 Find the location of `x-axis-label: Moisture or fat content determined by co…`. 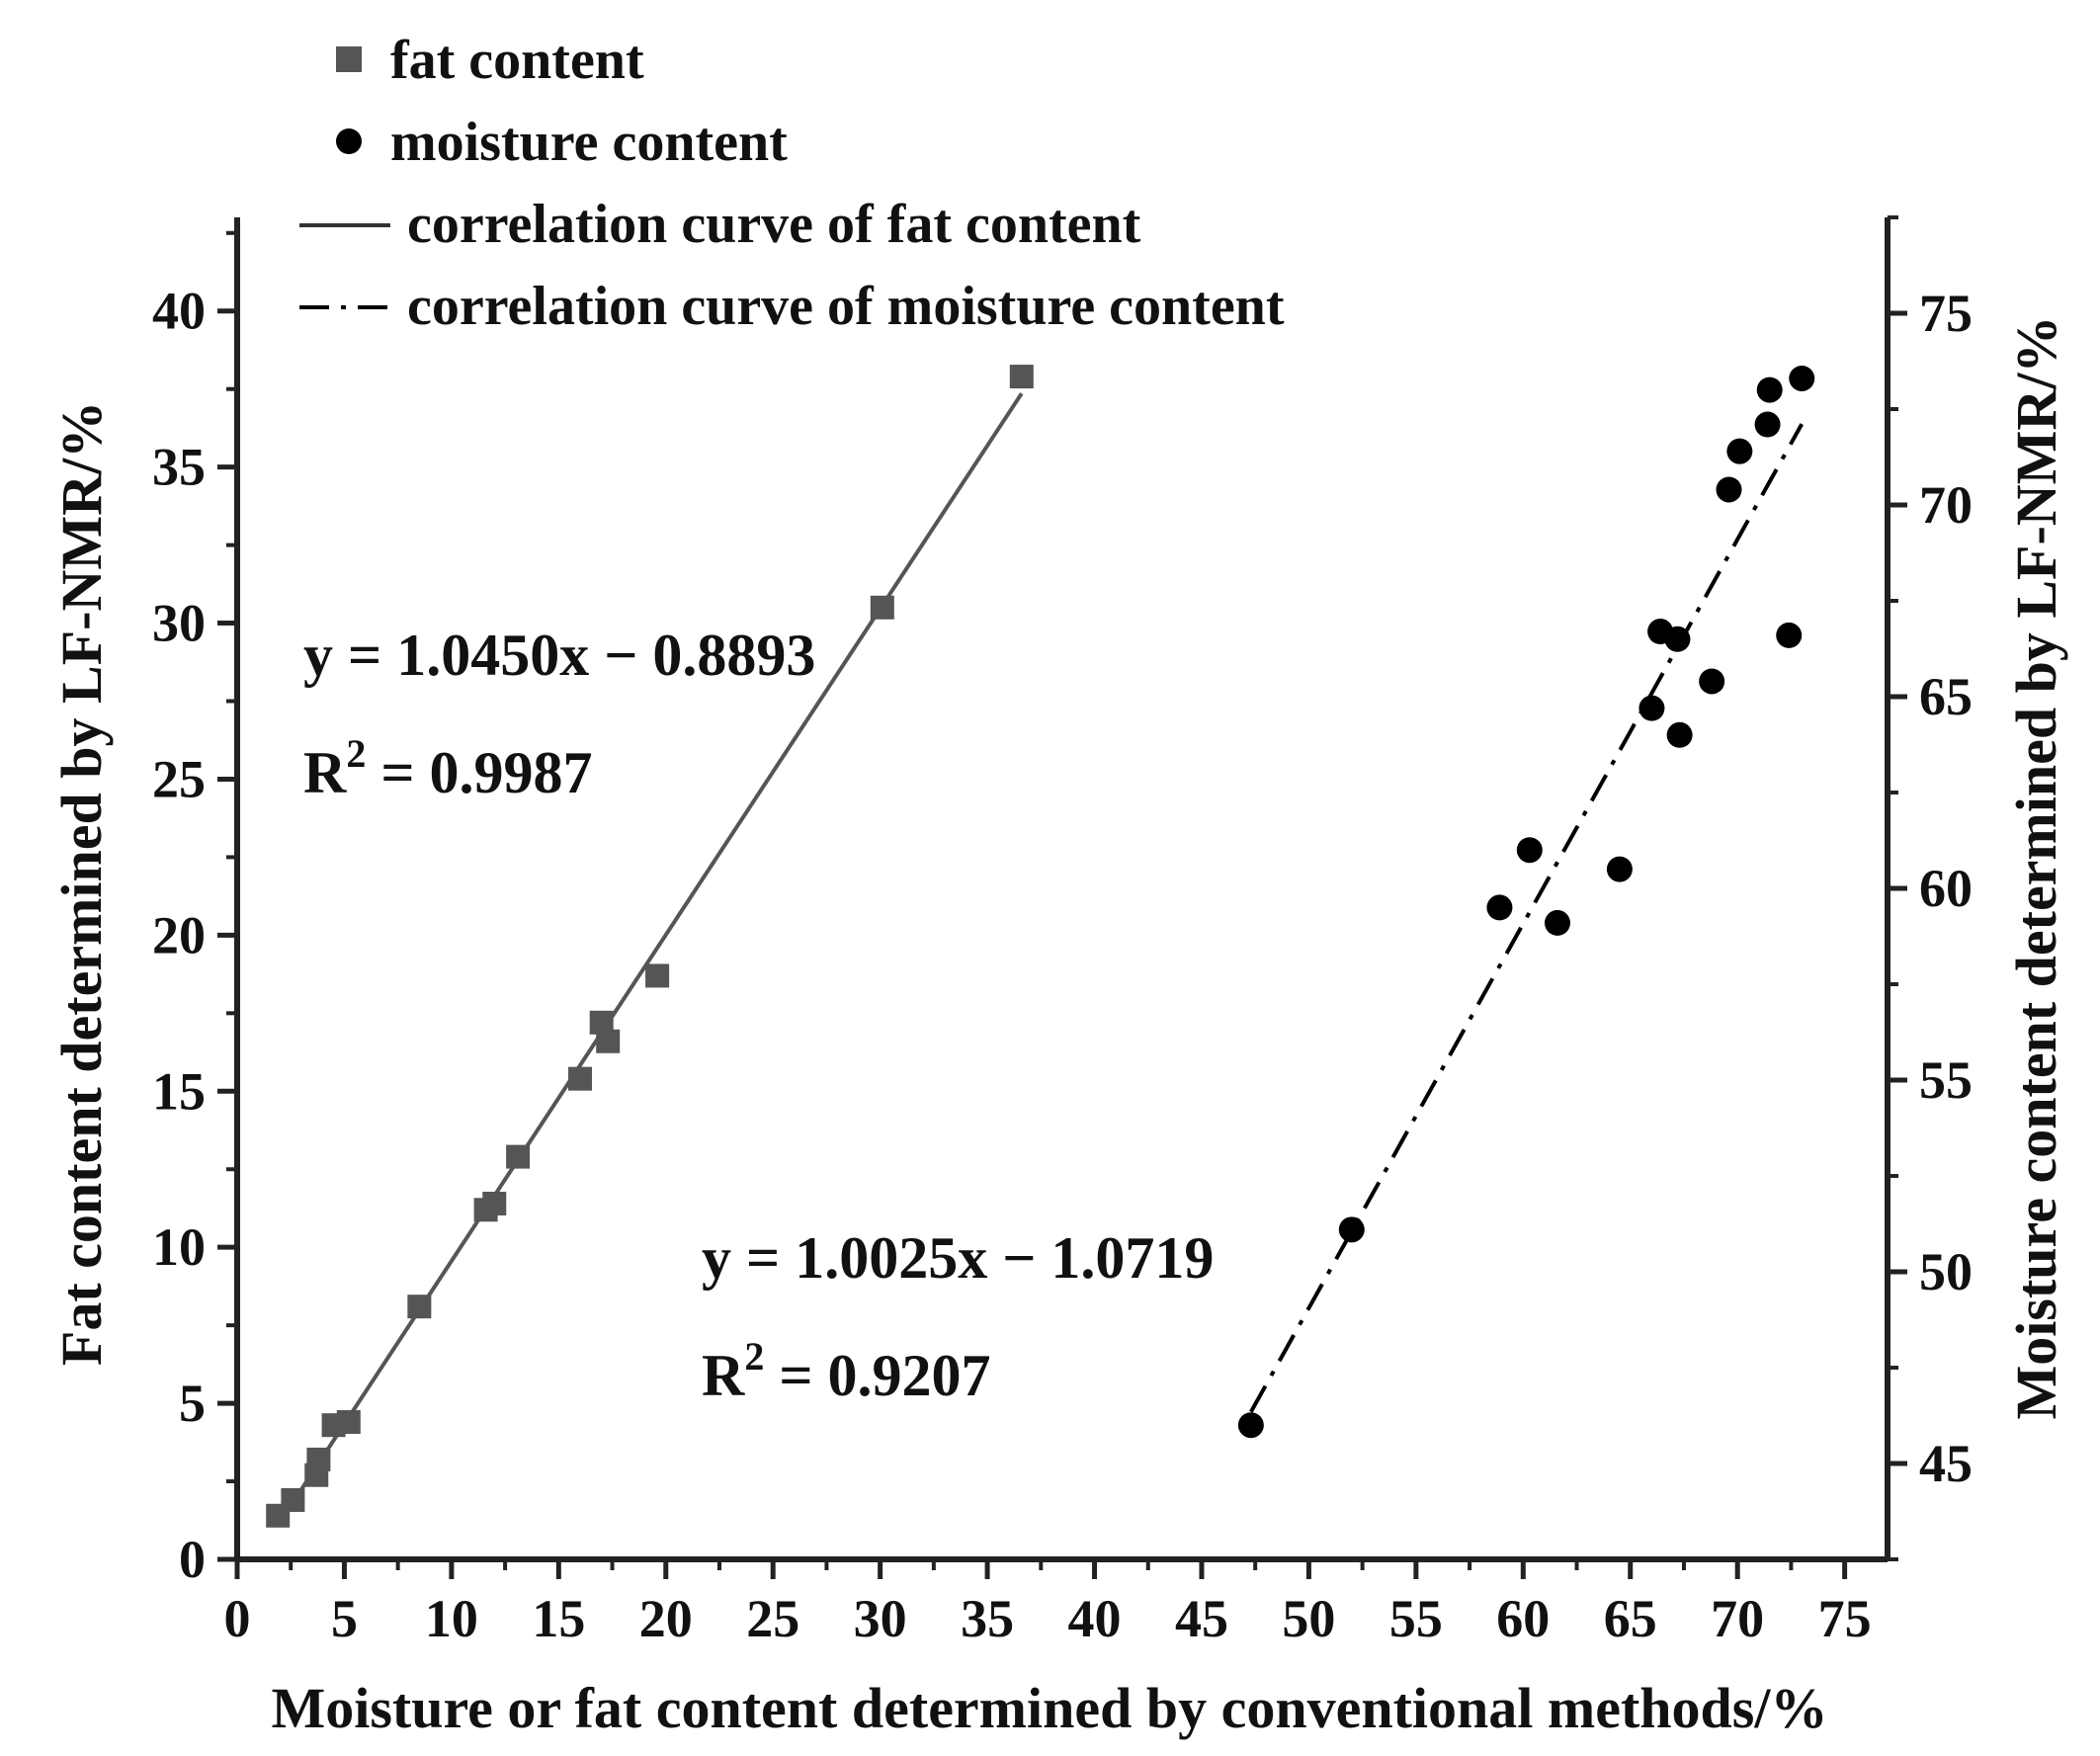

x-axis-label: Moisture or fat content determined by co… is located at coordinates (1049, 1708).